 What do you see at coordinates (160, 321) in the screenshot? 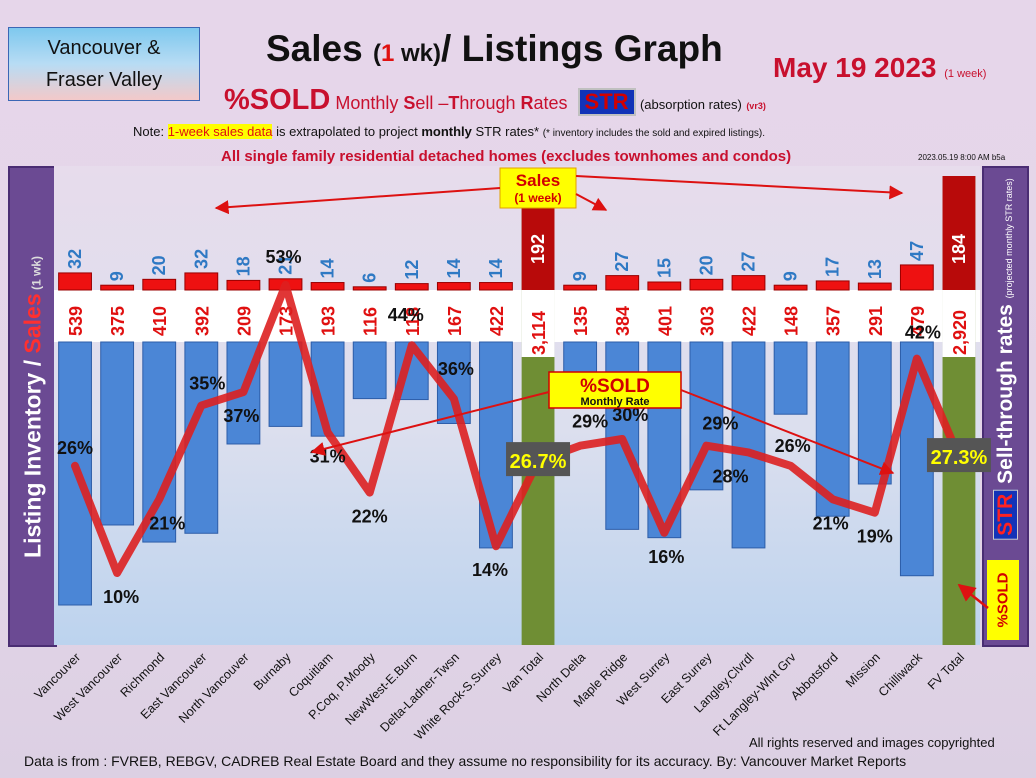
I see `inventory-value-label: 410` at bounding box center [160, 321].